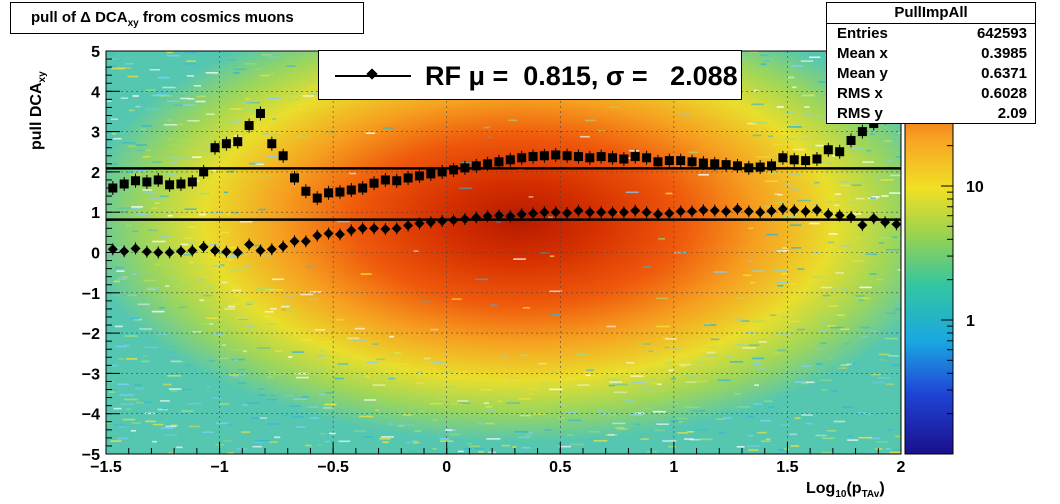 Image resolution: width=1060 pixels, height=504 pixels. Describe the element at coordinates (860, 93) in the screenshot. I see `stats-label: RMS x` at that location.